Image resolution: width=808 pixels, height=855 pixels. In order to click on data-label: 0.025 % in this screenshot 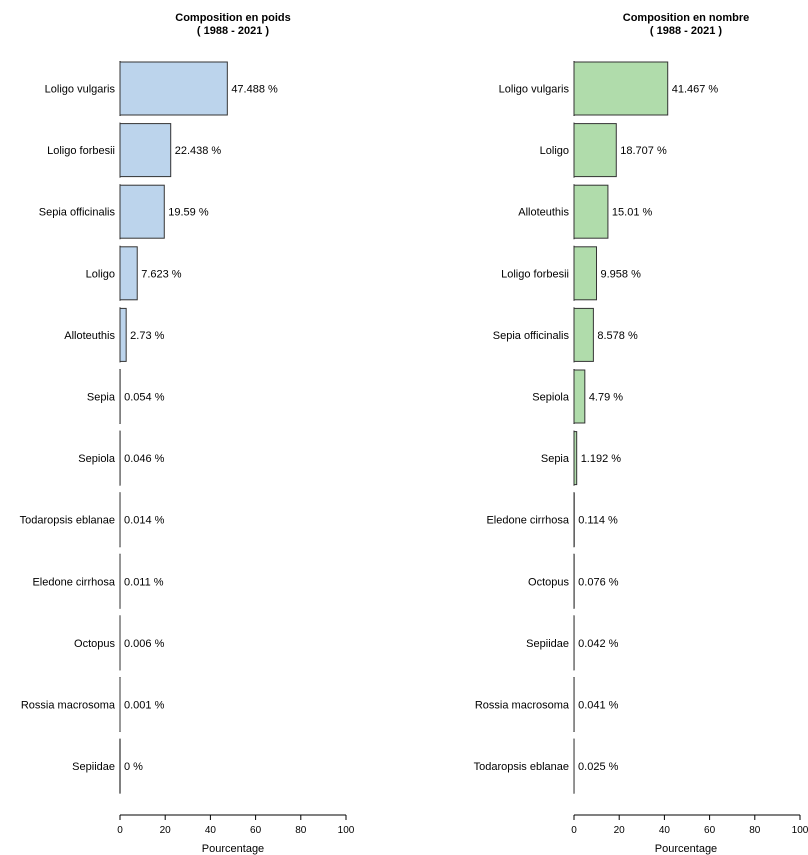, I will do `click(598, 767)`.